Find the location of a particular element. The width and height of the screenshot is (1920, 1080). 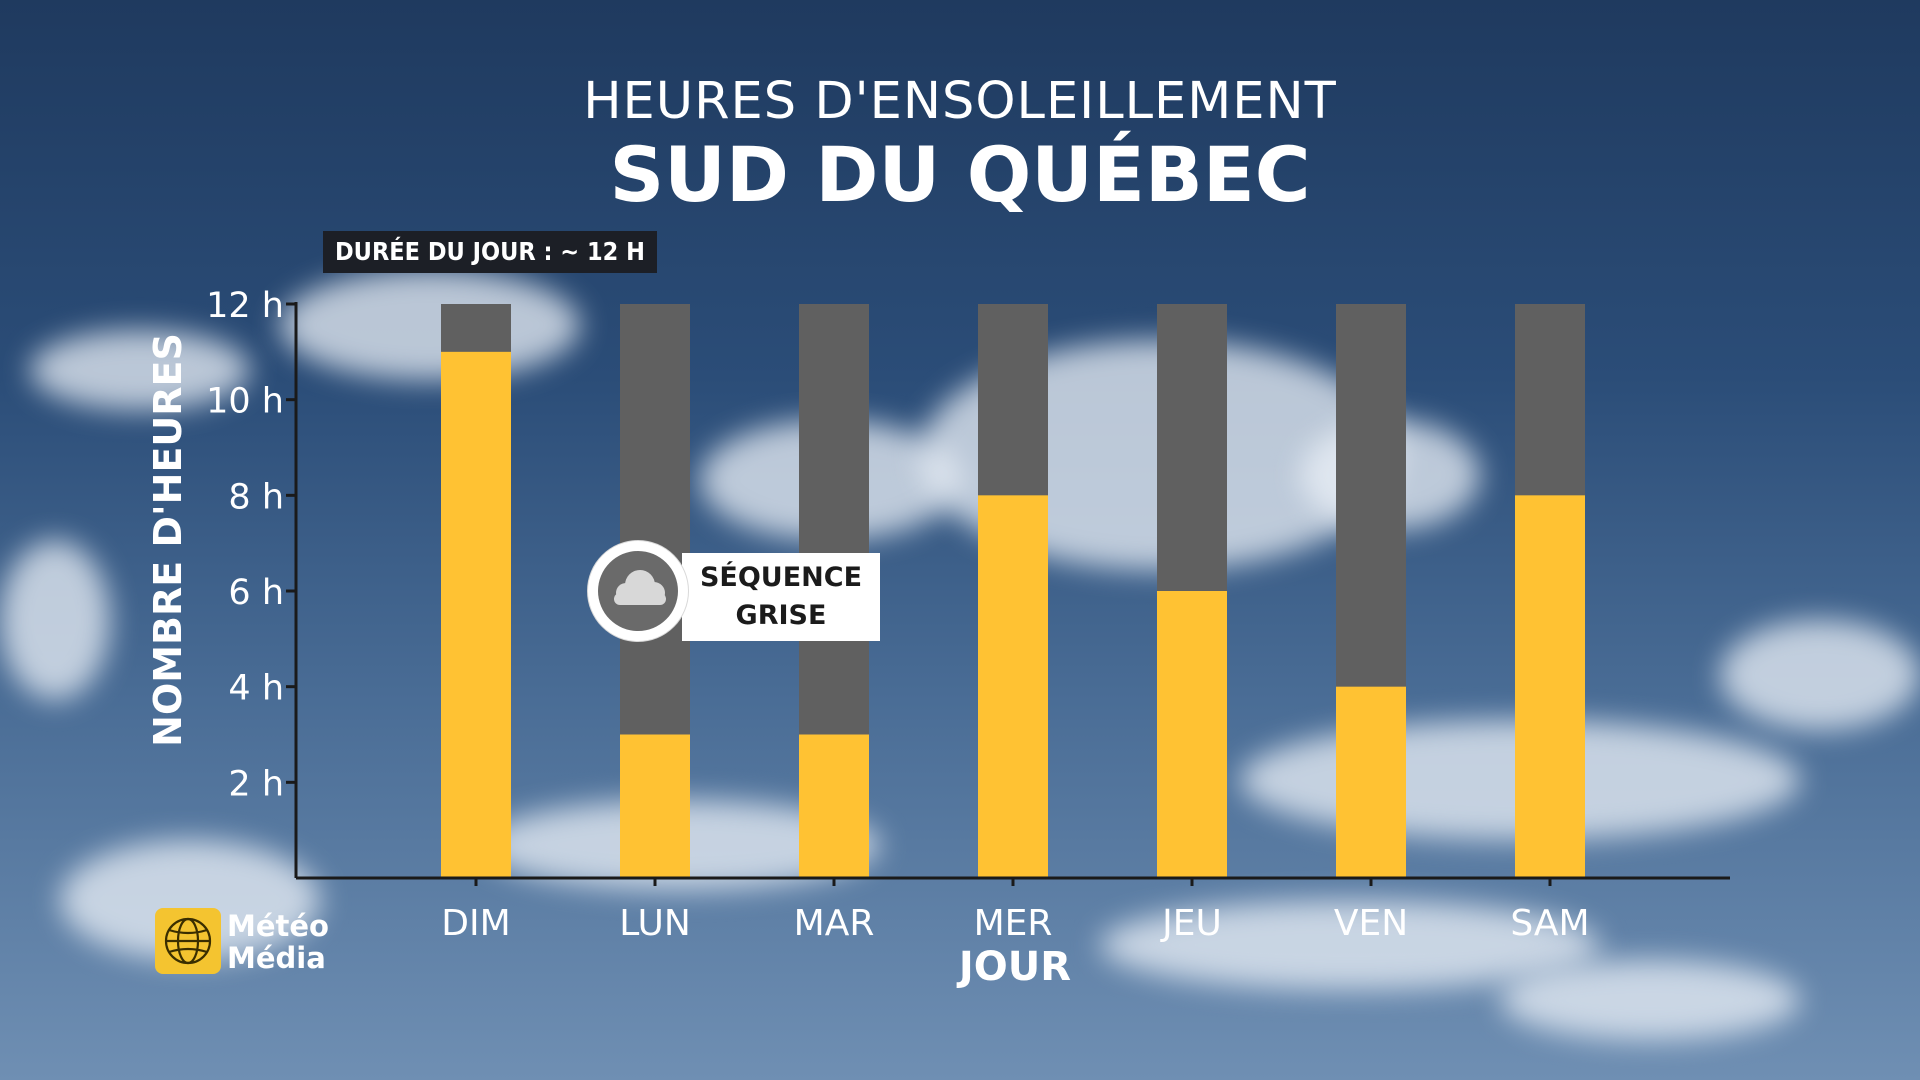

cloud-icon is located at coordinates (638, 591).